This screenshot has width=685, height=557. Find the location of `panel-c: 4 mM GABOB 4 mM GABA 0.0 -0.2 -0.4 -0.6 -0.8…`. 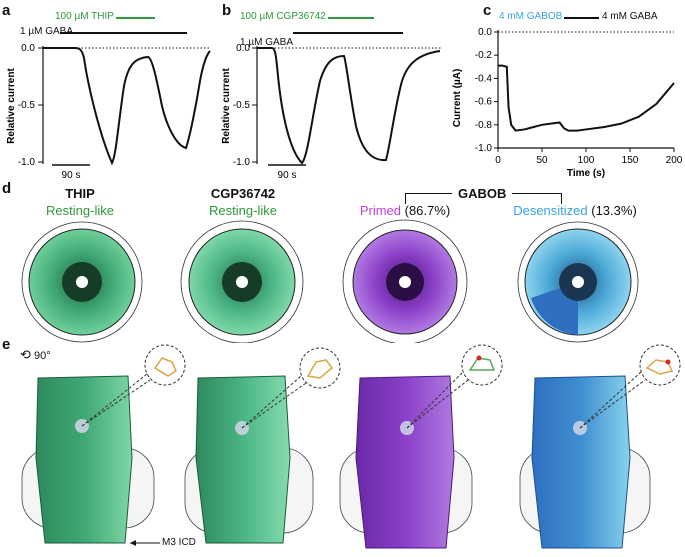

panel-c: 4 mM GABOB 4 mM GABA 0.0 -0.2 -0.4 -0.6 -0.8… is located at coordinates (567, 90).